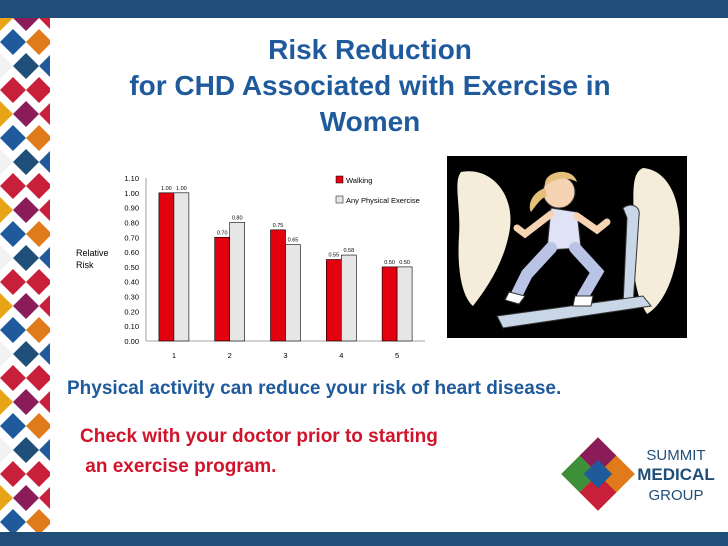 The width and height of the screenshot is (728, 546). Describe the element at coordinates (675, 495) in the screenshot. I see `logo-text-line-3: GROUP` at that location.